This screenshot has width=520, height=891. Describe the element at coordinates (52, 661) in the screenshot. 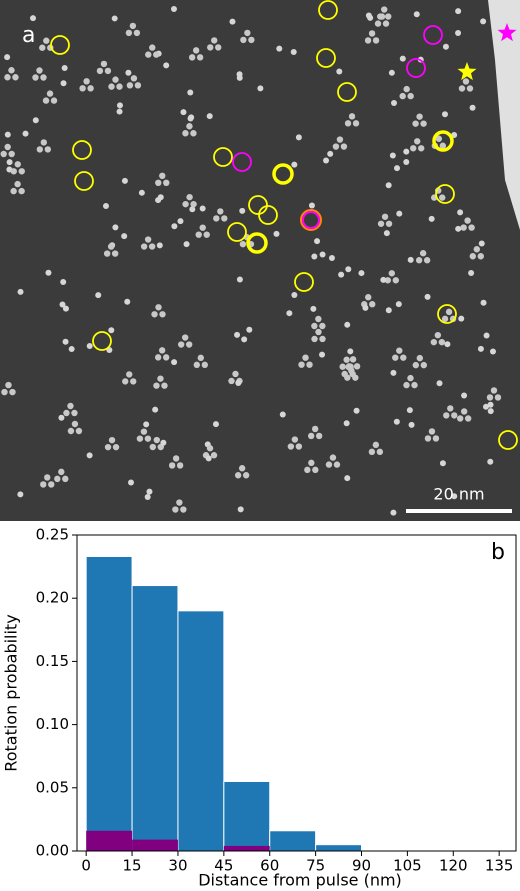

I see `y-tick-label: 0.15` at that location.